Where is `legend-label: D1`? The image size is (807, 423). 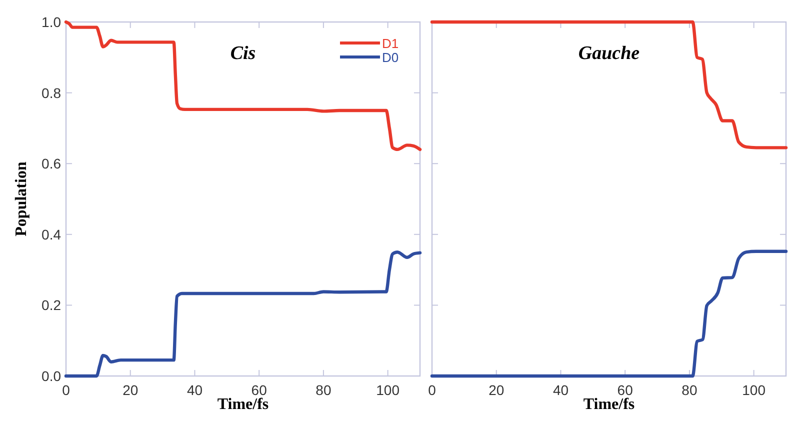 legend-label: D1 is located at coordinates (390, 43).